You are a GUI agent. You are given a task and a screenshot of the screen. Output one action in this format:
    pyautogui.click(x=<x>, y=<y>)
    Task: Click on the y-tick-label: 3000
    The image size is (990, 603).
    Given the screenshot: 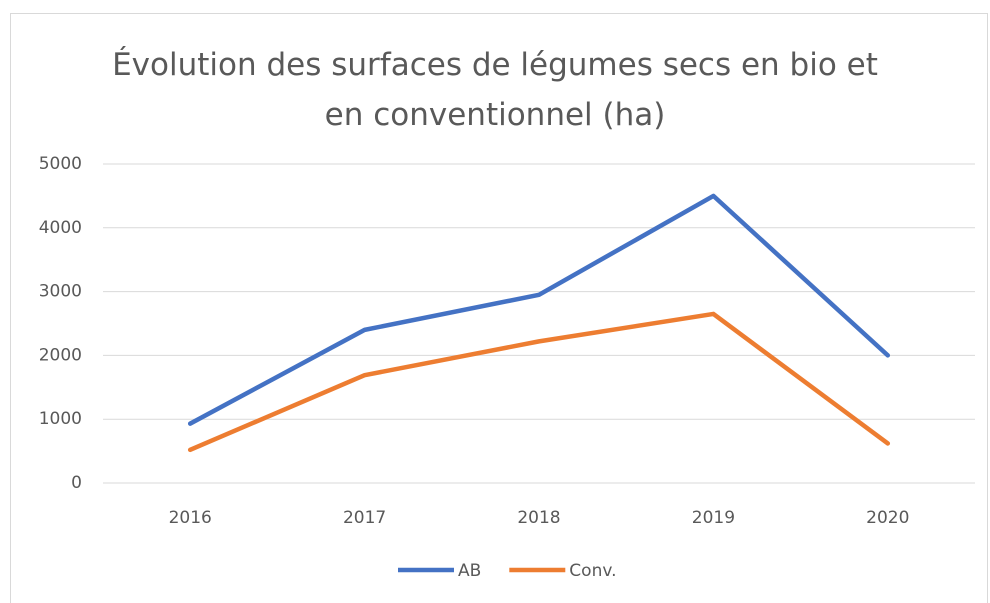 What is the action you would take?
    pyautogui.click(x=60, y=292)
    